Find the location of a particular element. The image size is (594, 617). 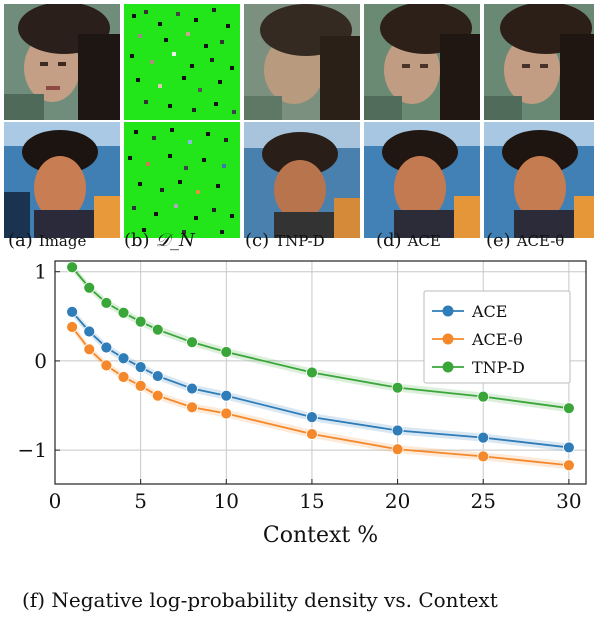

image-tile-face1-context is located at coordinates (182, 62).